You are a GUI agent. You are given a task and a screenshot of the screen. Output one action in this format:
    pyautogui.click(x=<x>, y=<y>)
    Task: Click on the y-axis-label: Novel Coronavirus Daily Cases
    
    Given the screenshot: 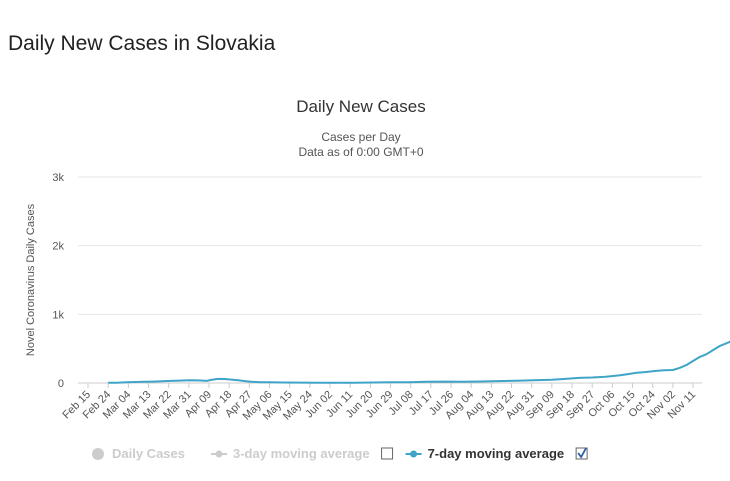 What is the action you would take?
    pyautogui.click(x=31, y=279)
    